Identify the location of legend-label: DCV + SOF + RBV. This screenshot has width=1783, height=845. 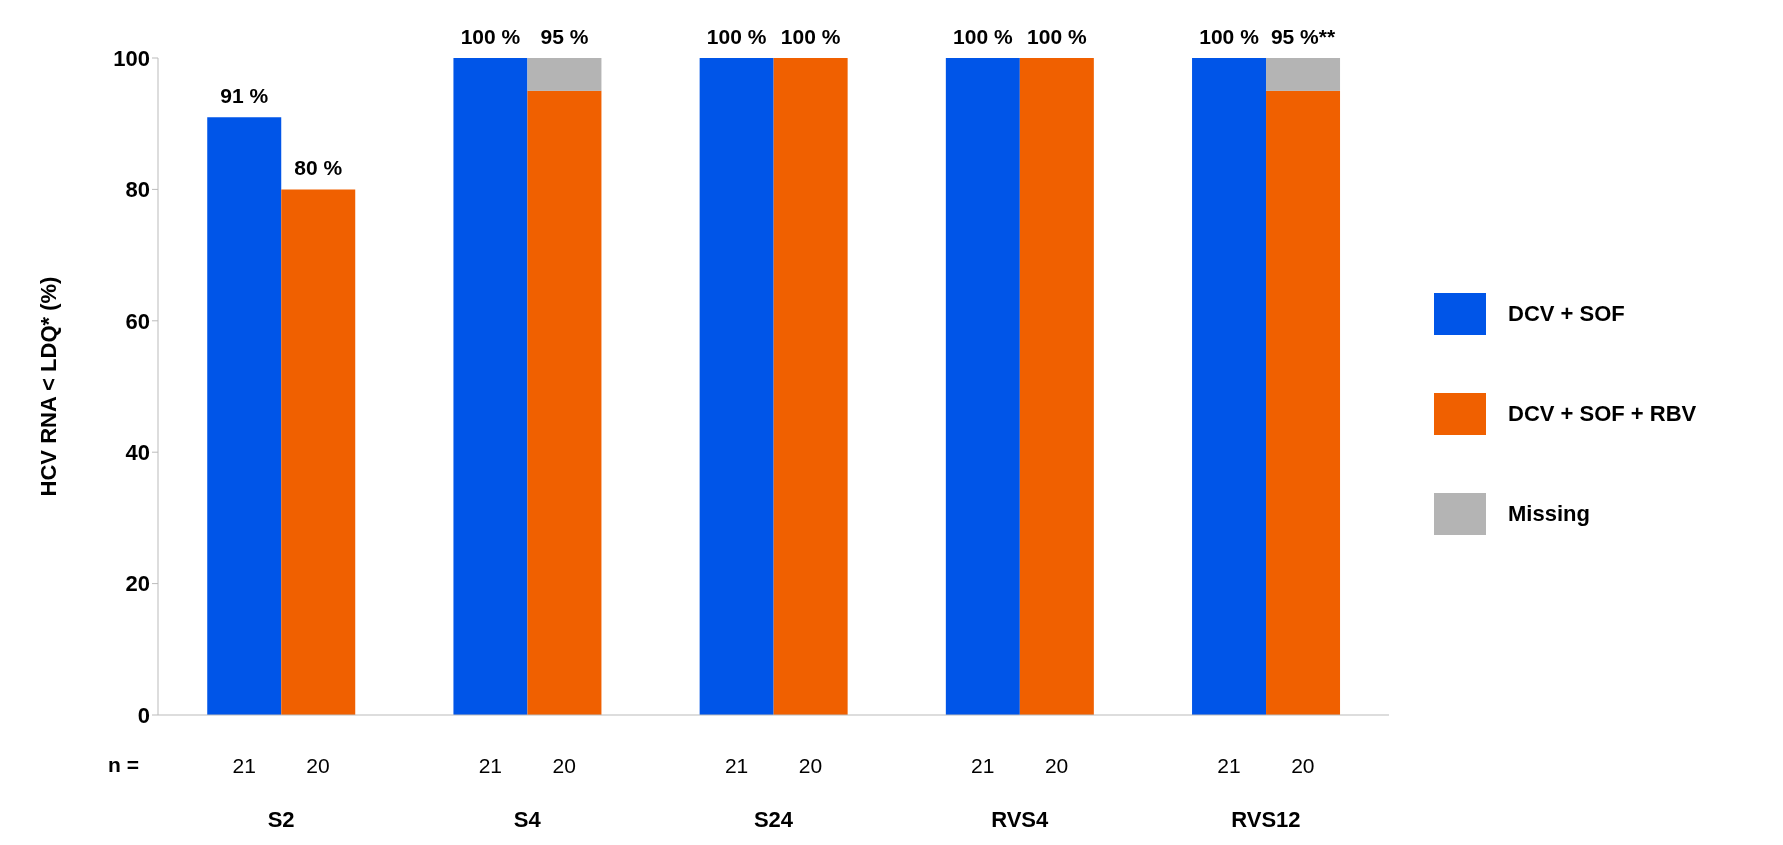
(1602, 414).